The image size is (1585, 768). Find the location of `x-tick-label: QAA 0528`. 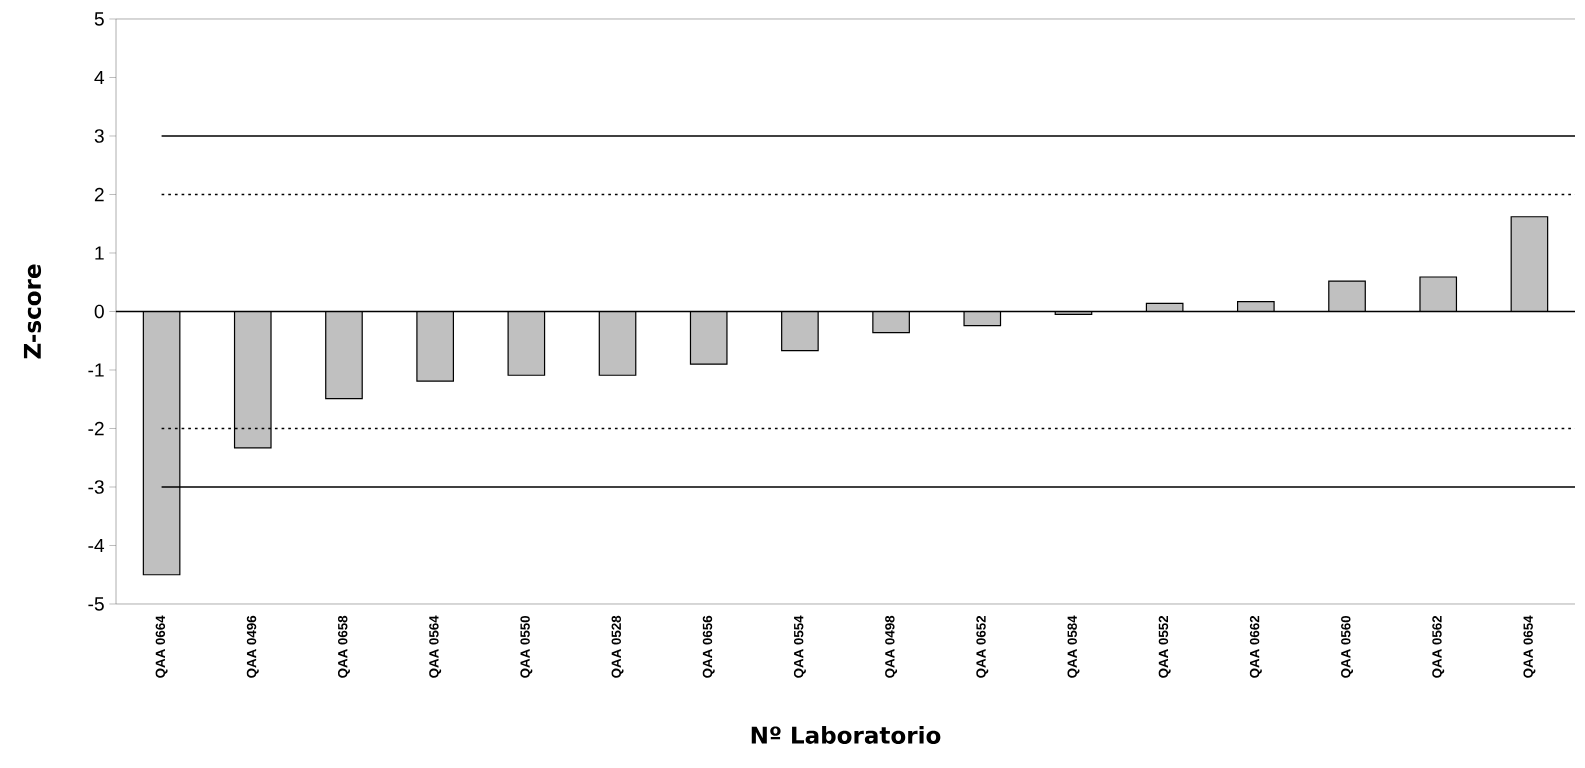

x-tick-label: QAA 0528 is located at coordinates (617, 646).